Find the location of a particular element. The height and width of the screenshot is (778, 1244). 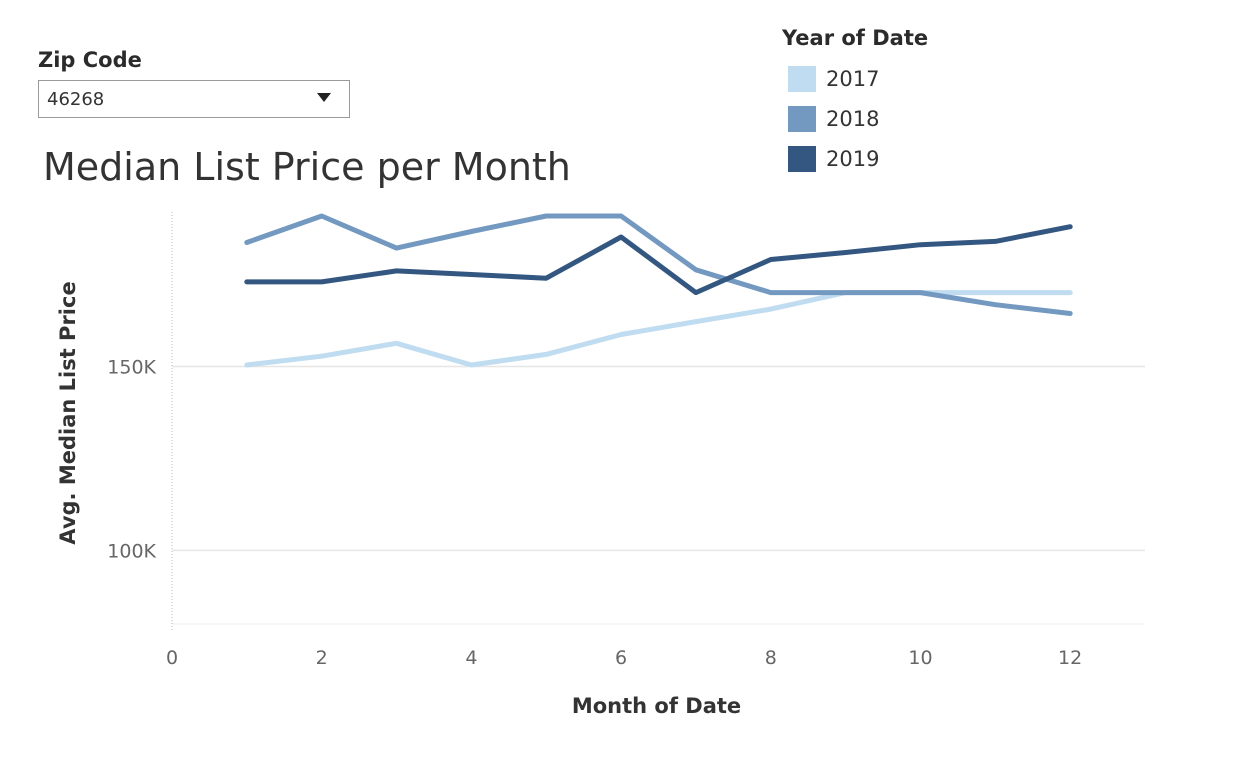

zip-code-dropdown: 46268 is located at coordinates (194, 99).